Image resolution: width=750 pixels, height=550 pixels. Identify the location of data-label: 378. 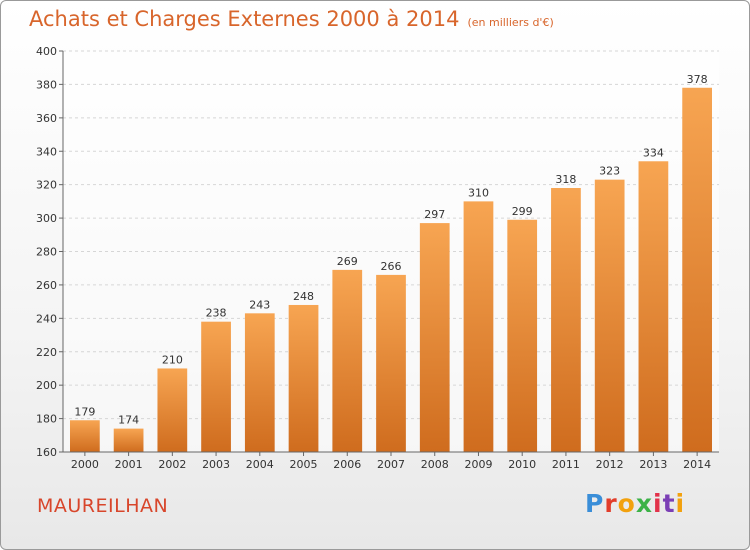
(697, 79).